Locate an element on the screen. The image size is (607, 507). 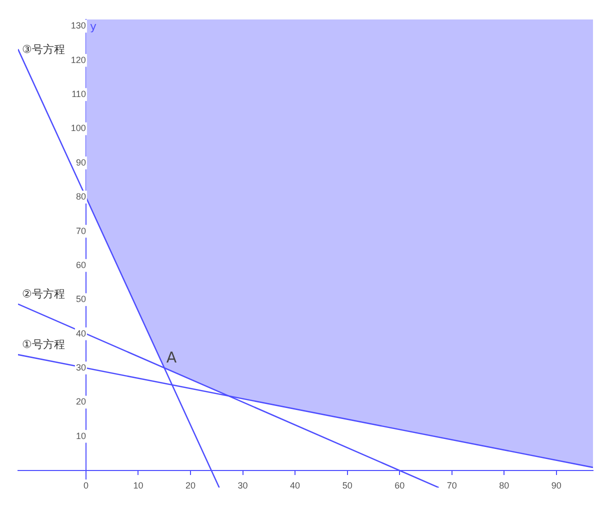
y-axis-title: y is located at coordinates (93, 26).